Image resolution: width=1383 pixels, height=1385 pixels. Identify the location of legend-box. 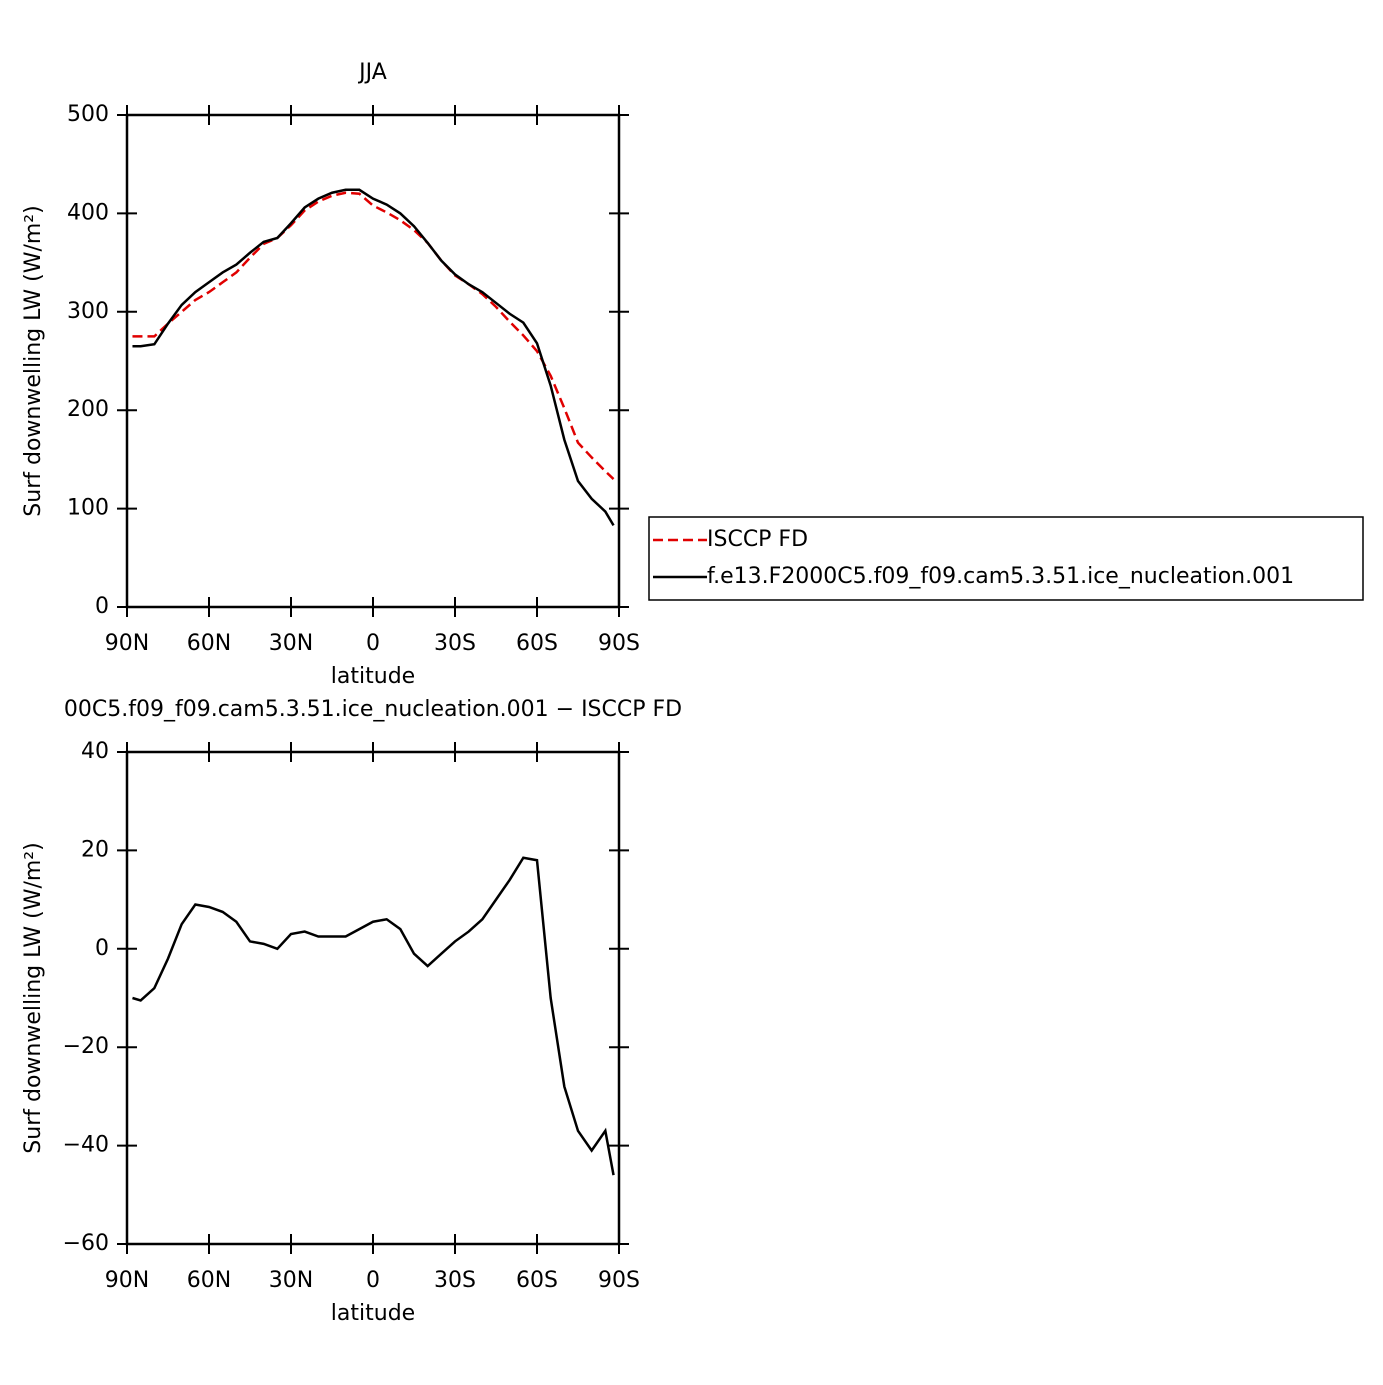
(1006, 558).